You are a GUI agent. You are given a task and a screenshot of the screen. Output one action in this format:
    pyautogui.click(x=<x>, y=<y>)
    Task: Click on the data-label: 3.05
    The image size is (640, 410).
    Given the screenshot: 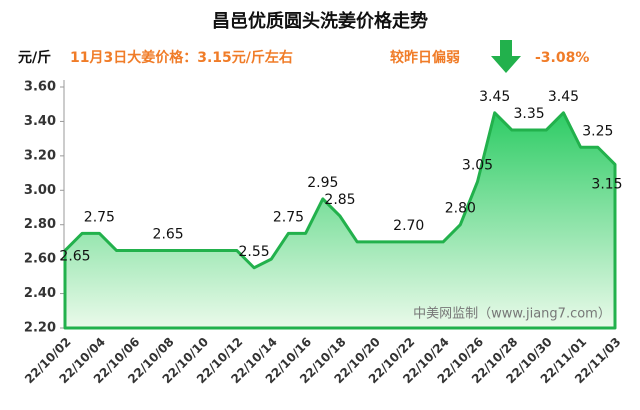 What is the action you would take?
    pyautogui.click(x=477, y=166)
    